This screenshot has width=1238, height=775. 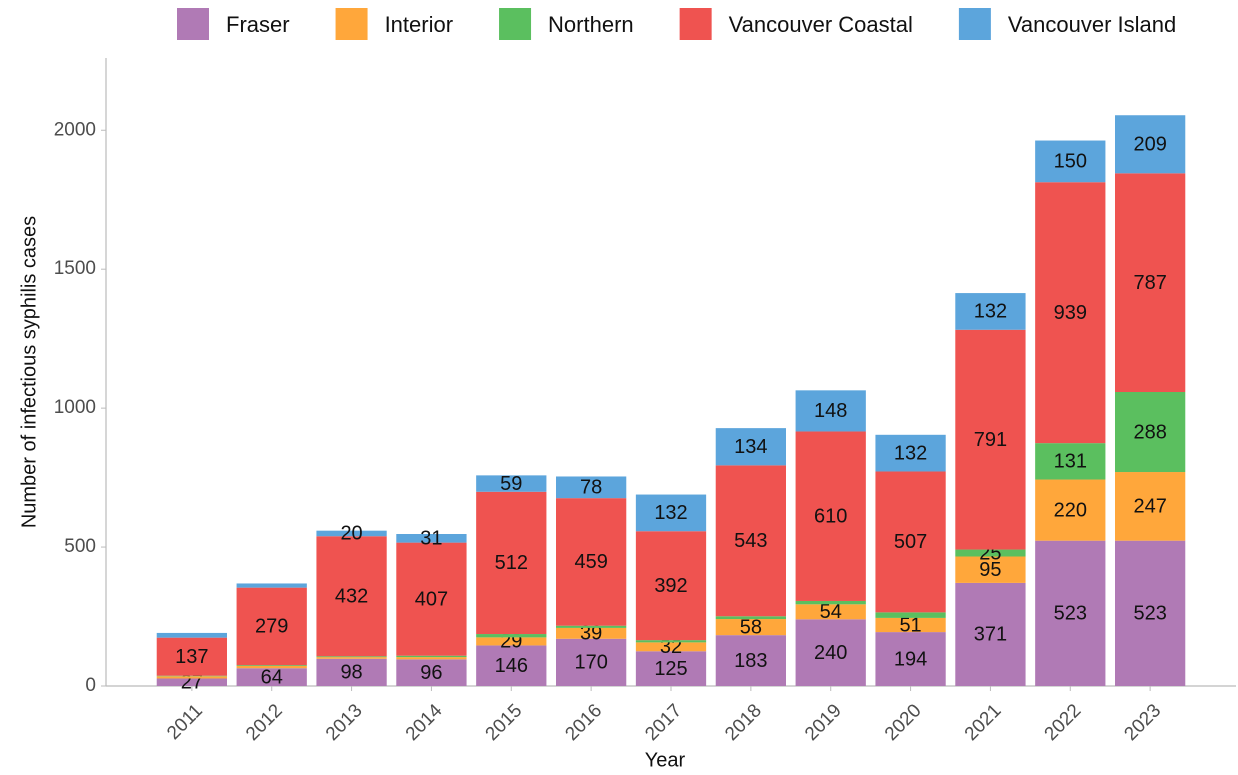 What do you see at coordinates (75, 407) in the screenshot?
I see `y-tick-label: 1000` at bounding box center [75, 407].